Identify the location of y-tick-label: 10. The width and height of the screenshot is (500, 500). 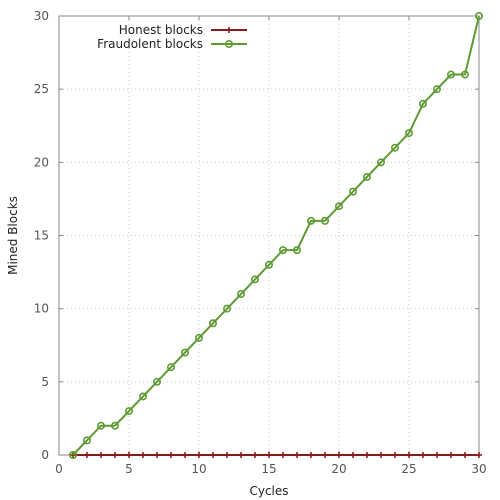
(41, 309).